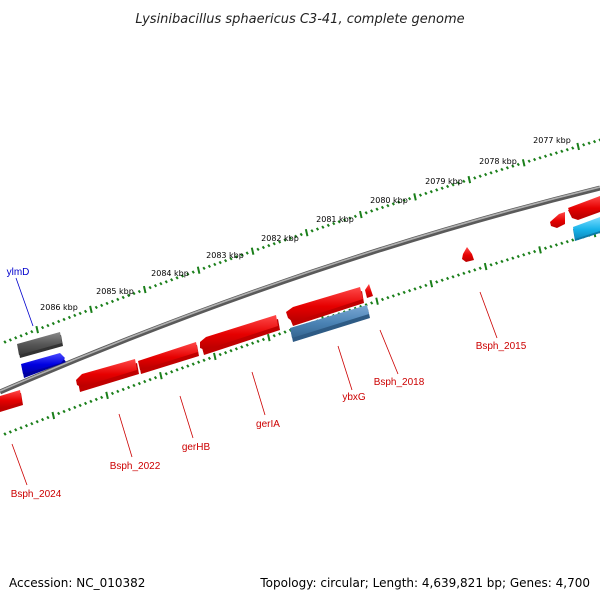 The width and height of the screenshot is (600, 600). Describe the element at coordinates (444, 181) in the screenshot. I see `kbp-label-2079: 2079 kbp` at that location.